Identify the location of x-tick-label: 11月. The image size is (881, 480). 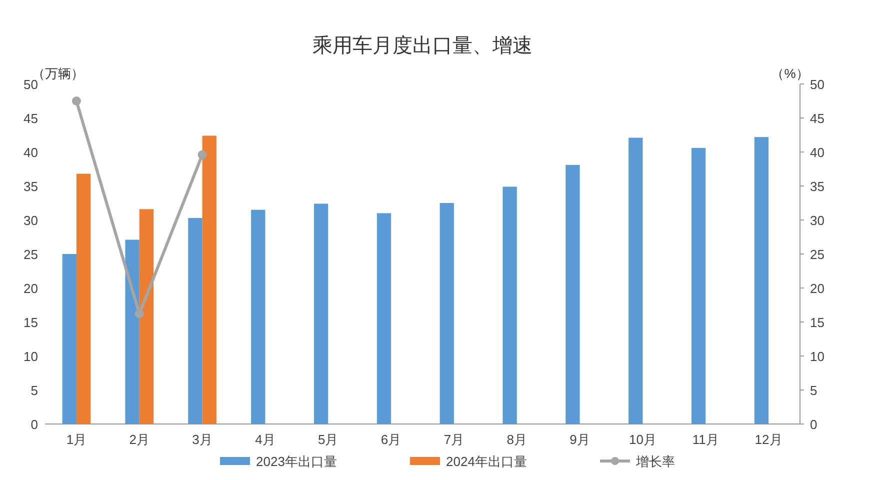
(705, 439).